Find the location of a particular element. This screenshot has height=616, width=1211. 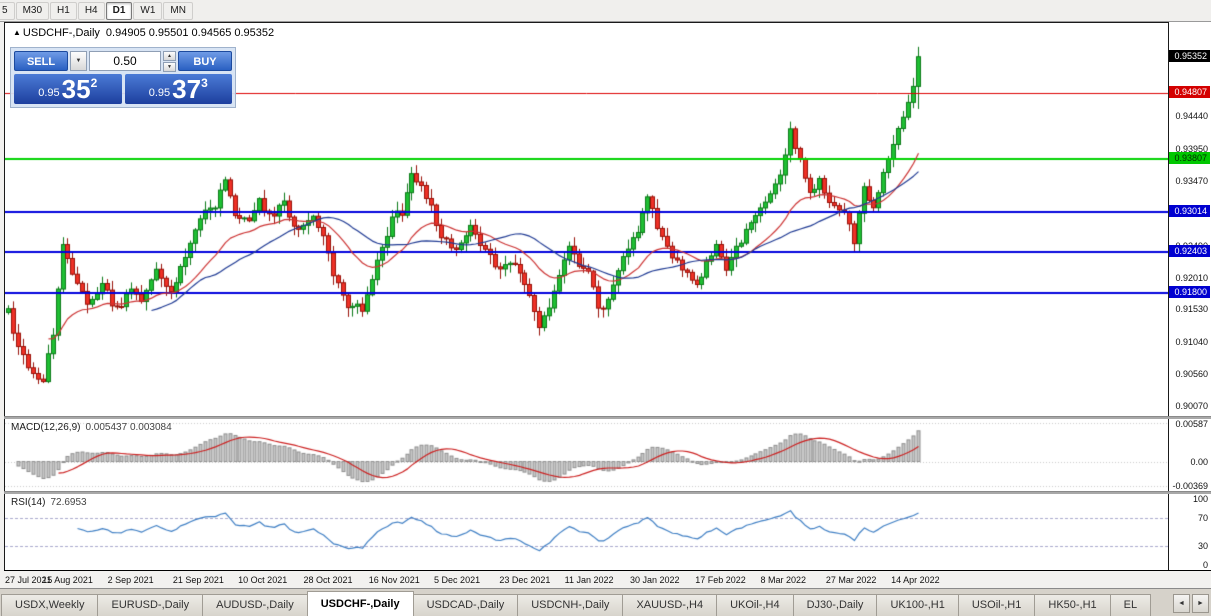

axis-corner is located at coordinates (1189, 579).